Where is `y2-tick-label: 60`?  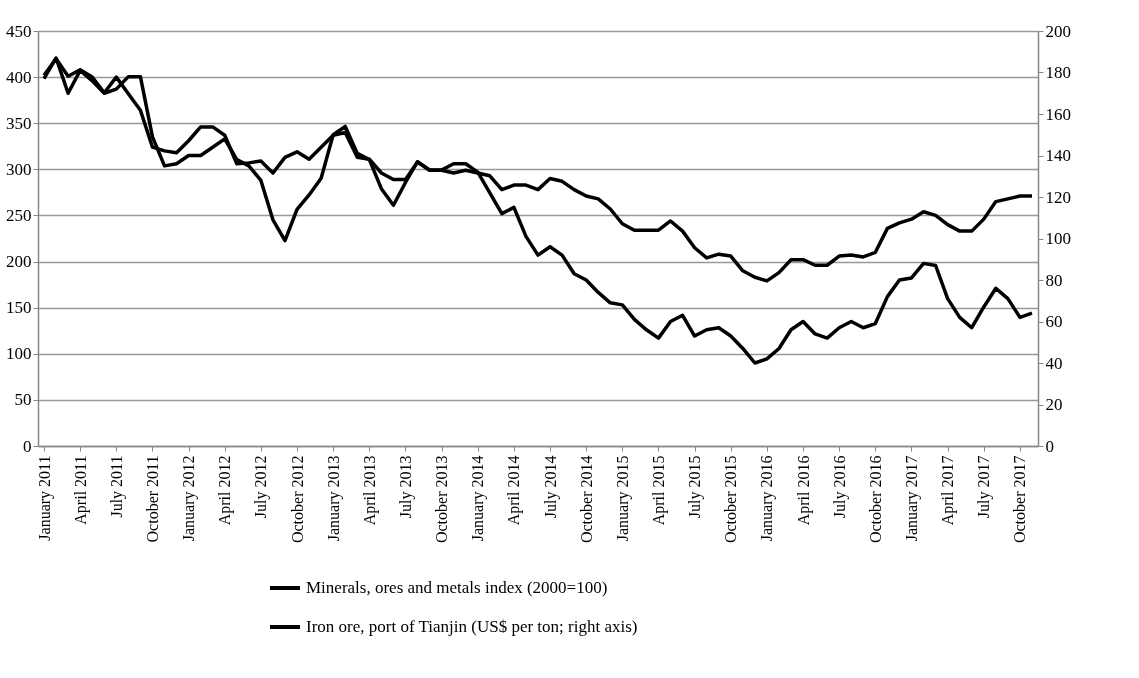
y2-tick-label: 60 is located at coordinates (1054, 321).